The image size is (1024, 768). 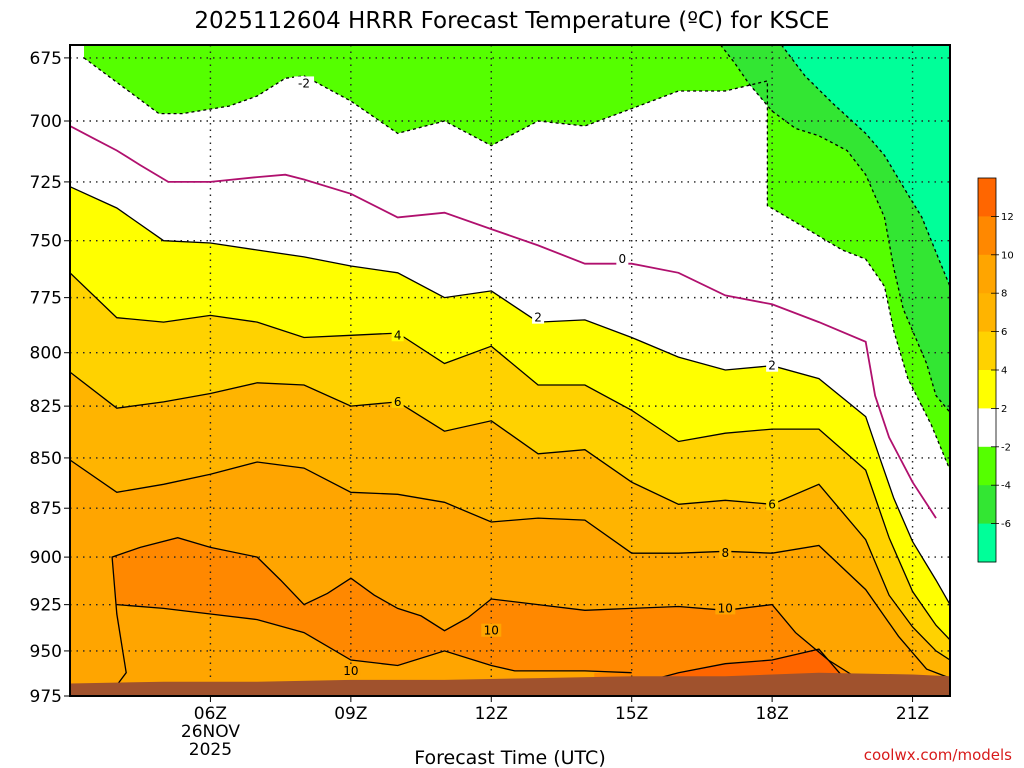 What do you see at coordinates (1004, 332) in the screenshot?
I see `colorbar-tick-label-6: 6` at bounding box center [1004, 332].